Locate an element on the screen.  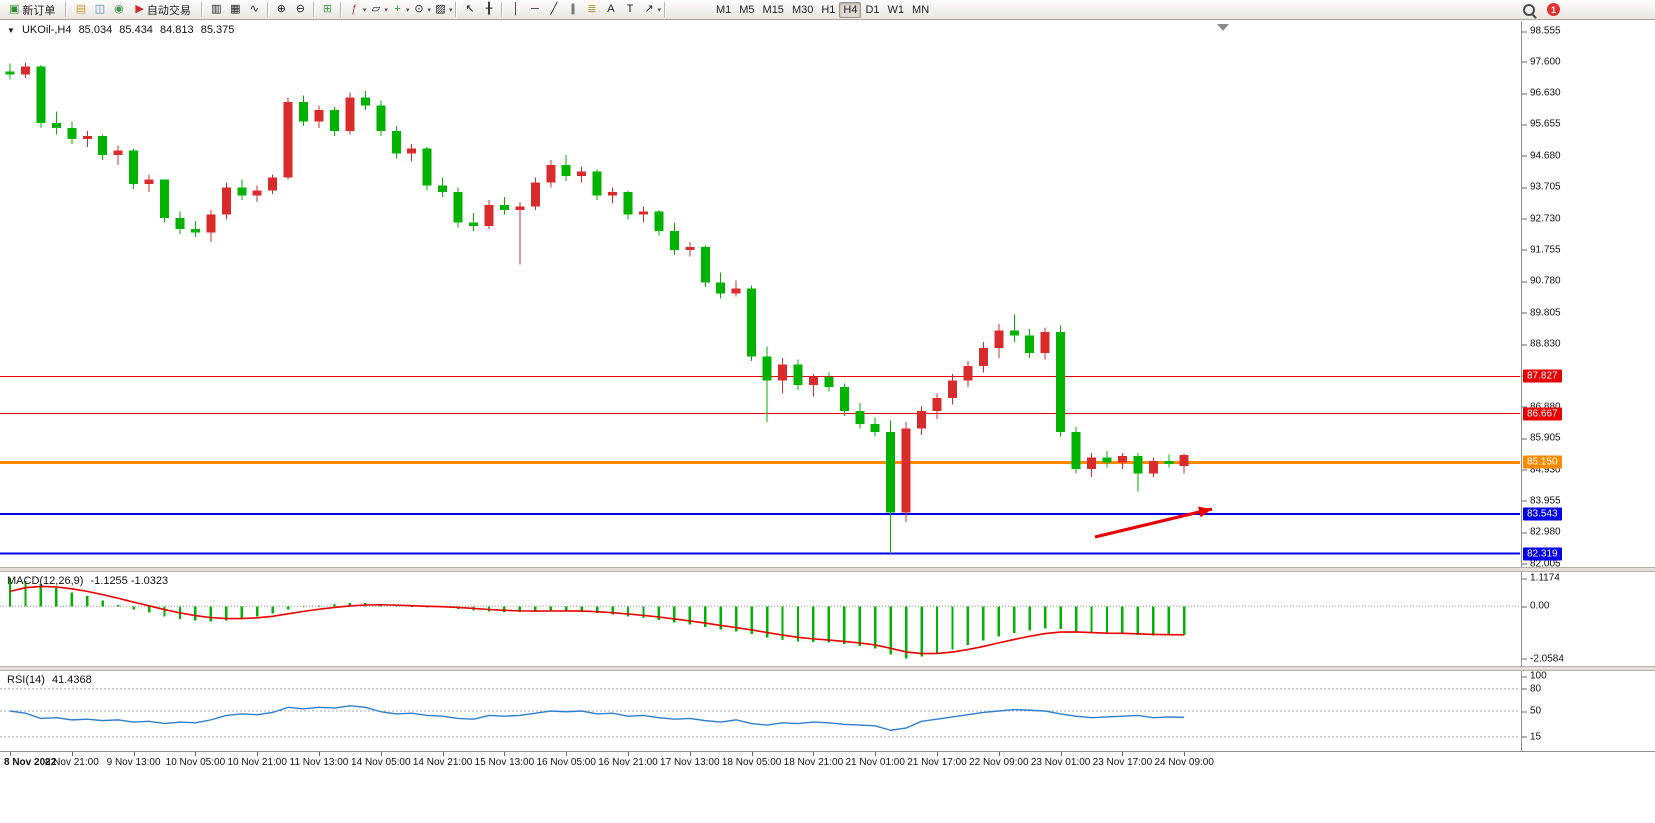
notification-badge: 1 is located at coordinates (1553, 9).